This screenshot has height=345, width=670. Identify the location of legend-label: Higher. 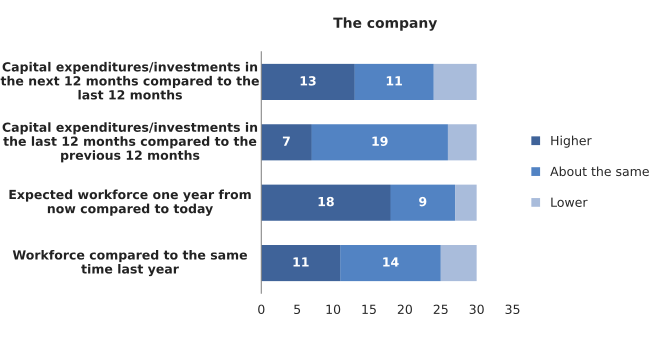
(571, 142).